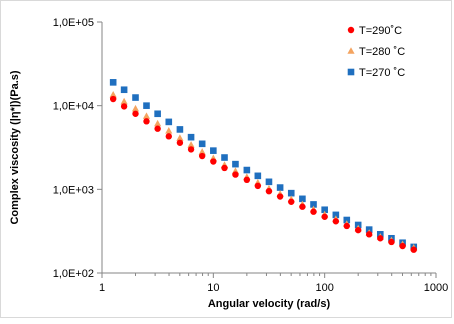 Image resolution: width=454 pixels, height=324 pixels. I want to click on legend-label: T=270 ˚C, so click(382, 73).